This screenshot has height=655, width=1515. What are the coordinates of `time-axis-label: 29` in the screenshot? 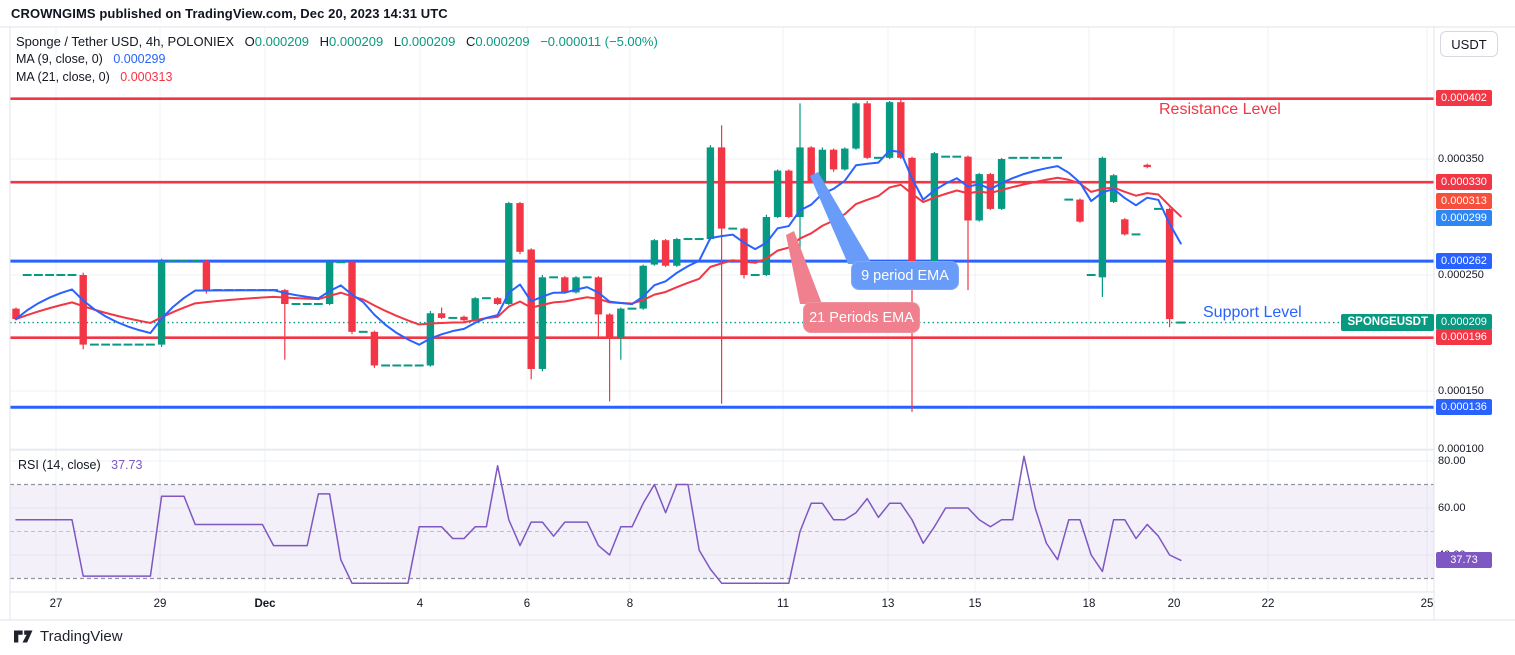 It's located at (160, 604).